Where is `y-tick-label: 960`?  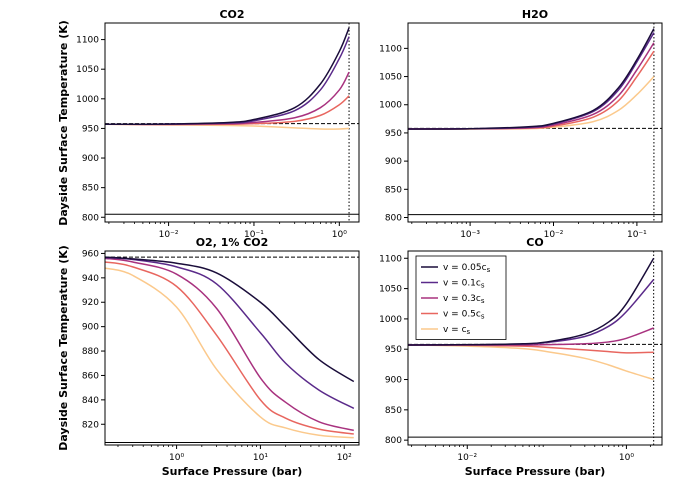 y-tick-label: 960 is located at coordinates (90, 254).